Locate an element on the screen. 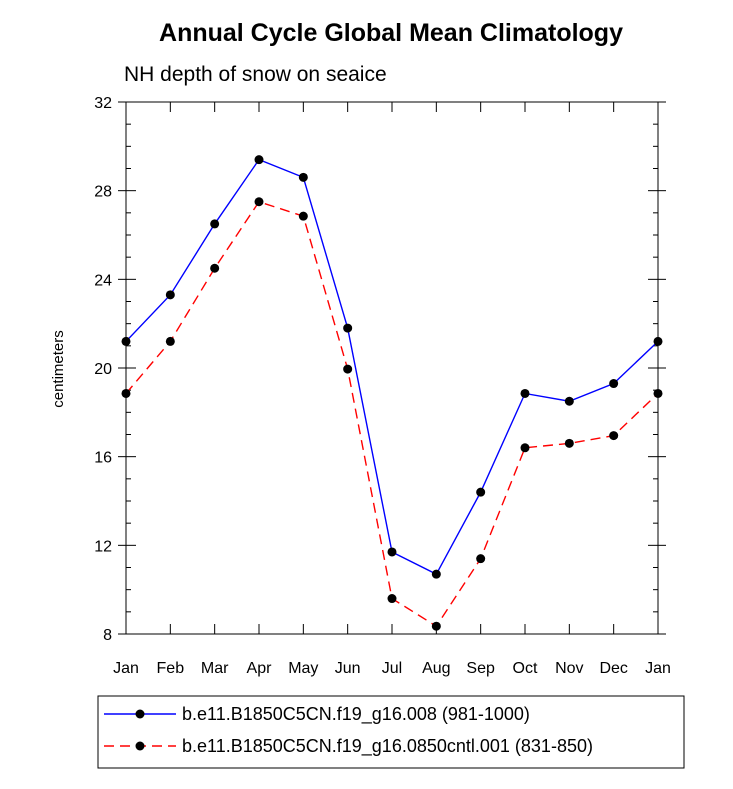  x-tick-label: Dec is located at coordinates (613, 668).